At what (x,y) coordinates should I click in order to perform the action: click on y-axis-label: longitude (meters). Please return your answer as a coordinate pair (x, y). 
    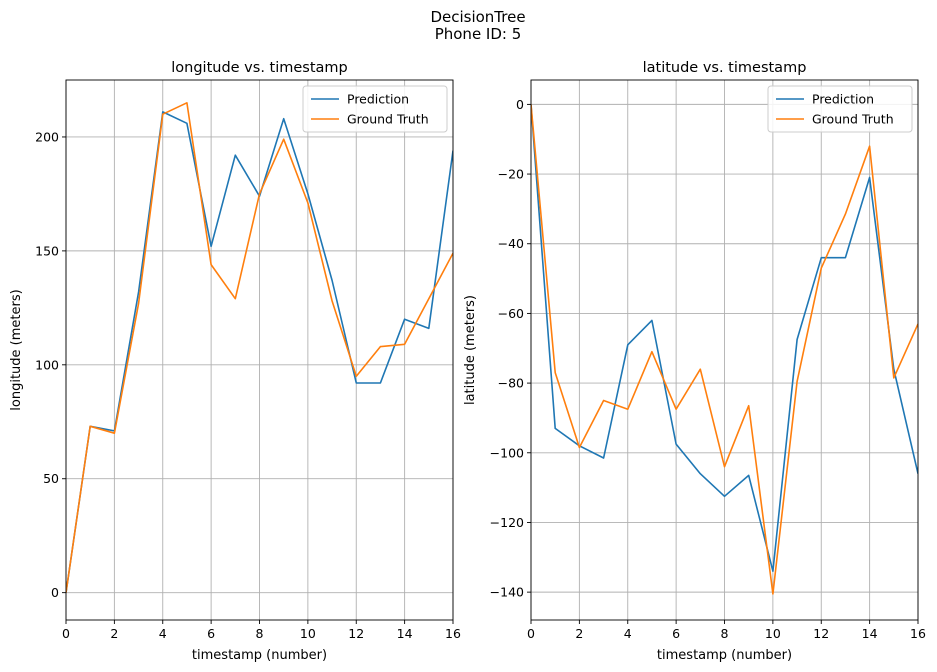
    Looking at the image, I should click on (16, 349).